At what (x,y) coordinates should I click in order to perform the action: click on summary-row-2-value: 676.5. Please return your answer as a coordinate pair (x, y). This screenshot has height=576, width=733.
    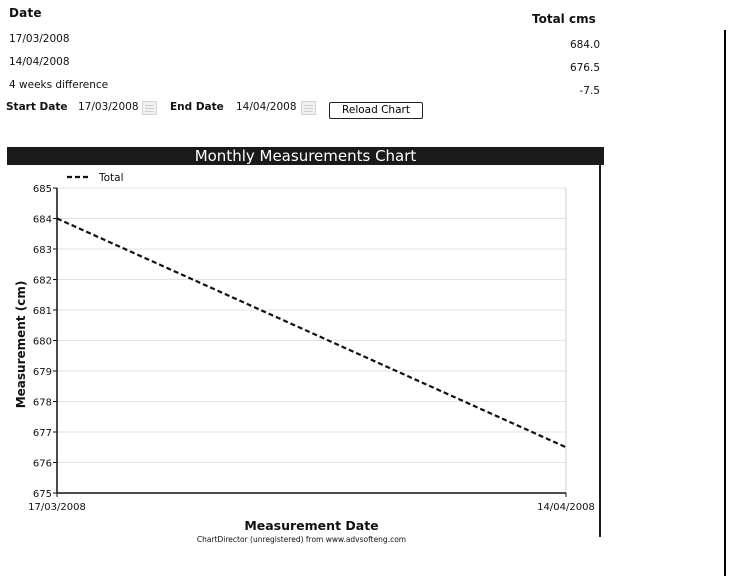
    Looking at the image, I should click on (584, 68).